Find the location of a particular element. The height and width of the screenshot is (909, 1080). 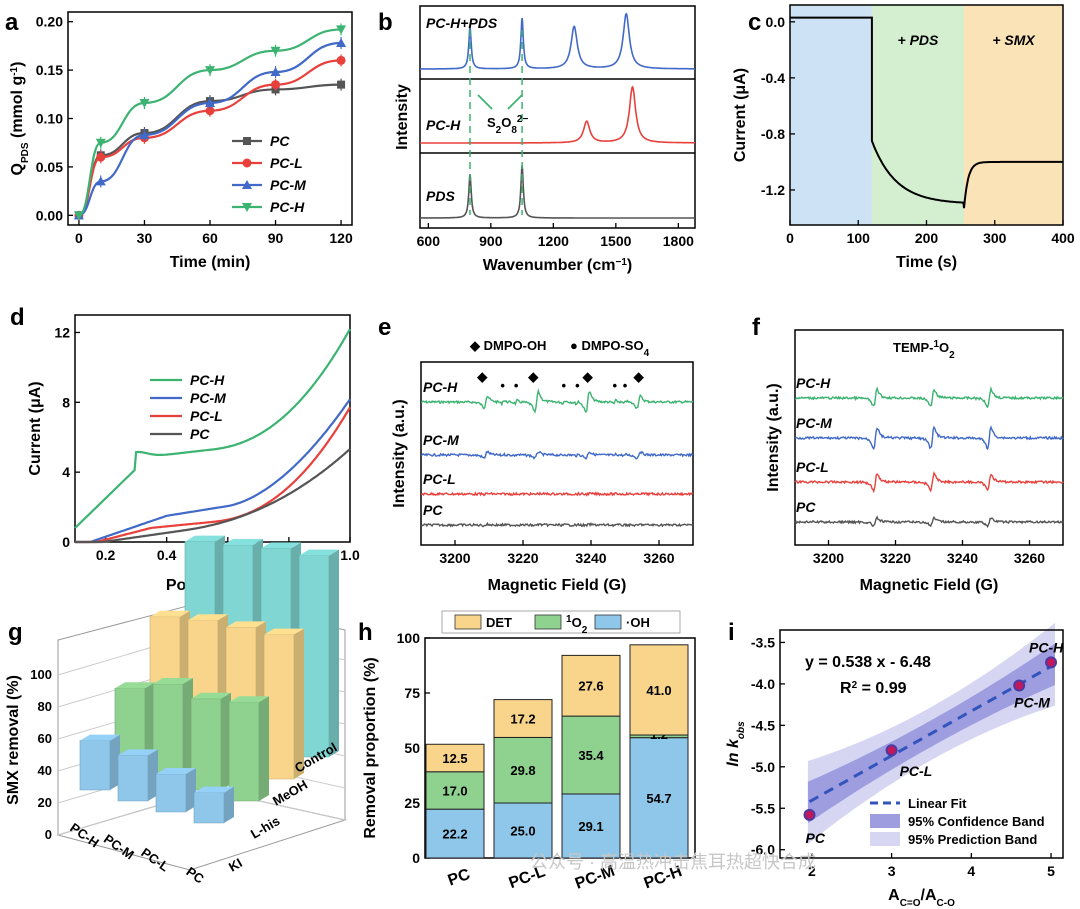

panel-c-region-label: + PDS is located at coordinates (919, 40).